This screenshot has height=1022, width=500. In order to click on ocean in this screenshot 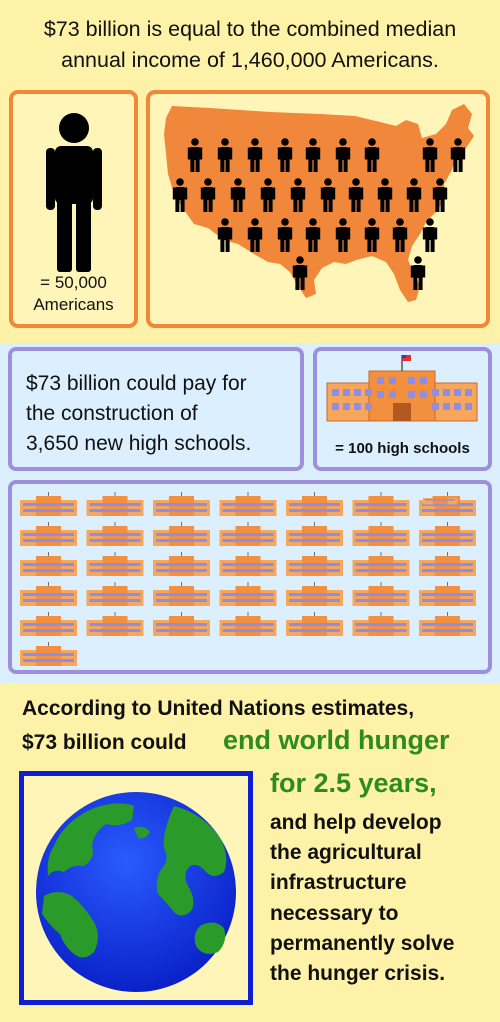, I will do `click(136, 892)`.